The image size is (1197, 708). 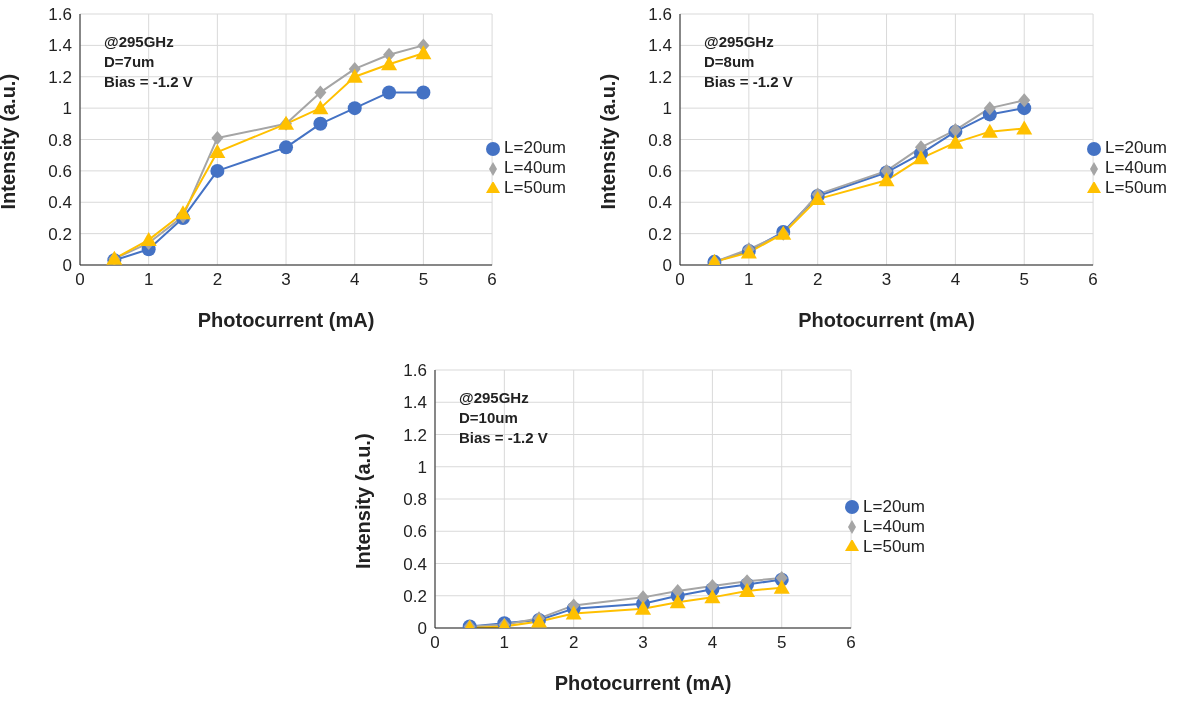 What do you see at coordinates (730, 62) in the screenshot?
I see `annotation: D=8um` at bounding box center [730, 62].